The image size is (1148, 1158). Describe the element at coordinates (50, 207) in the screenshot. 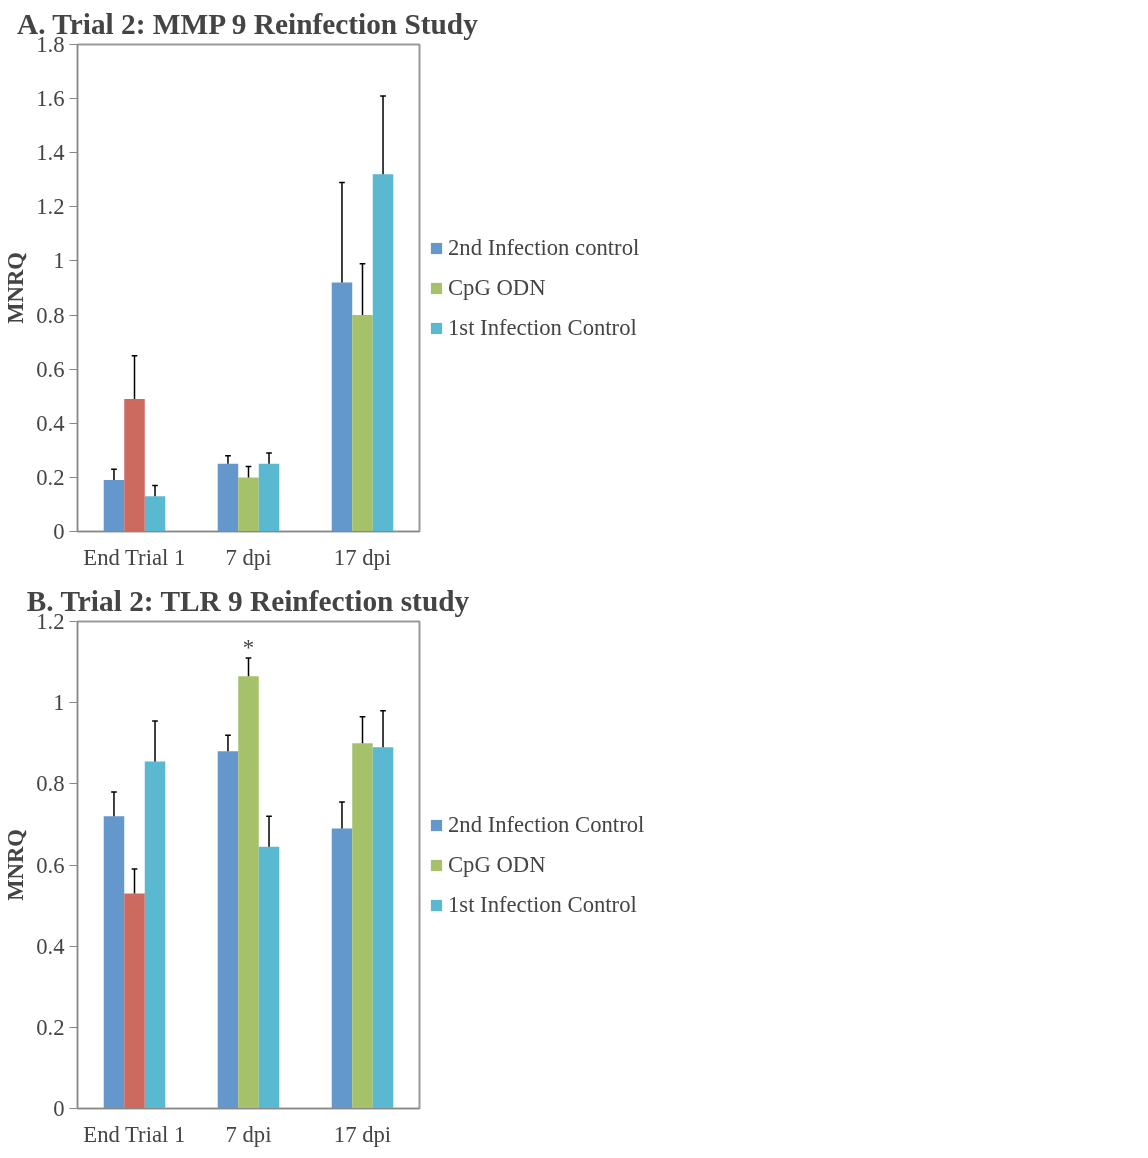

I see `y-tick-label: 1.2` at that location.